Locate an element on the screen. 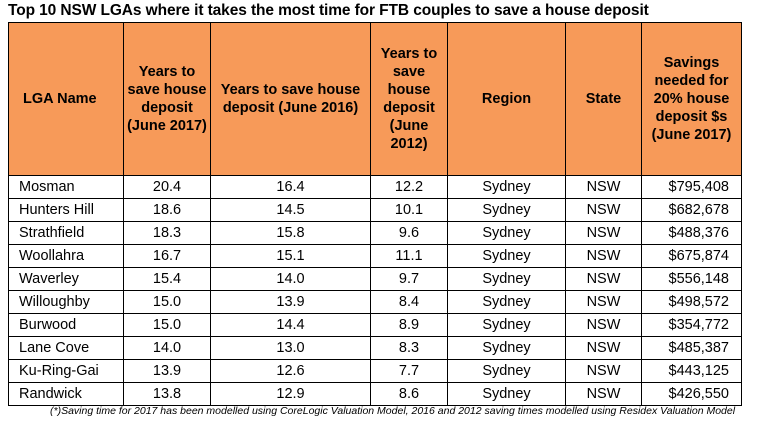 This screenshot has height=441, width=765. header-years-2016: Years to save house deposit (June 2016) is located at coordinates (290, 99).